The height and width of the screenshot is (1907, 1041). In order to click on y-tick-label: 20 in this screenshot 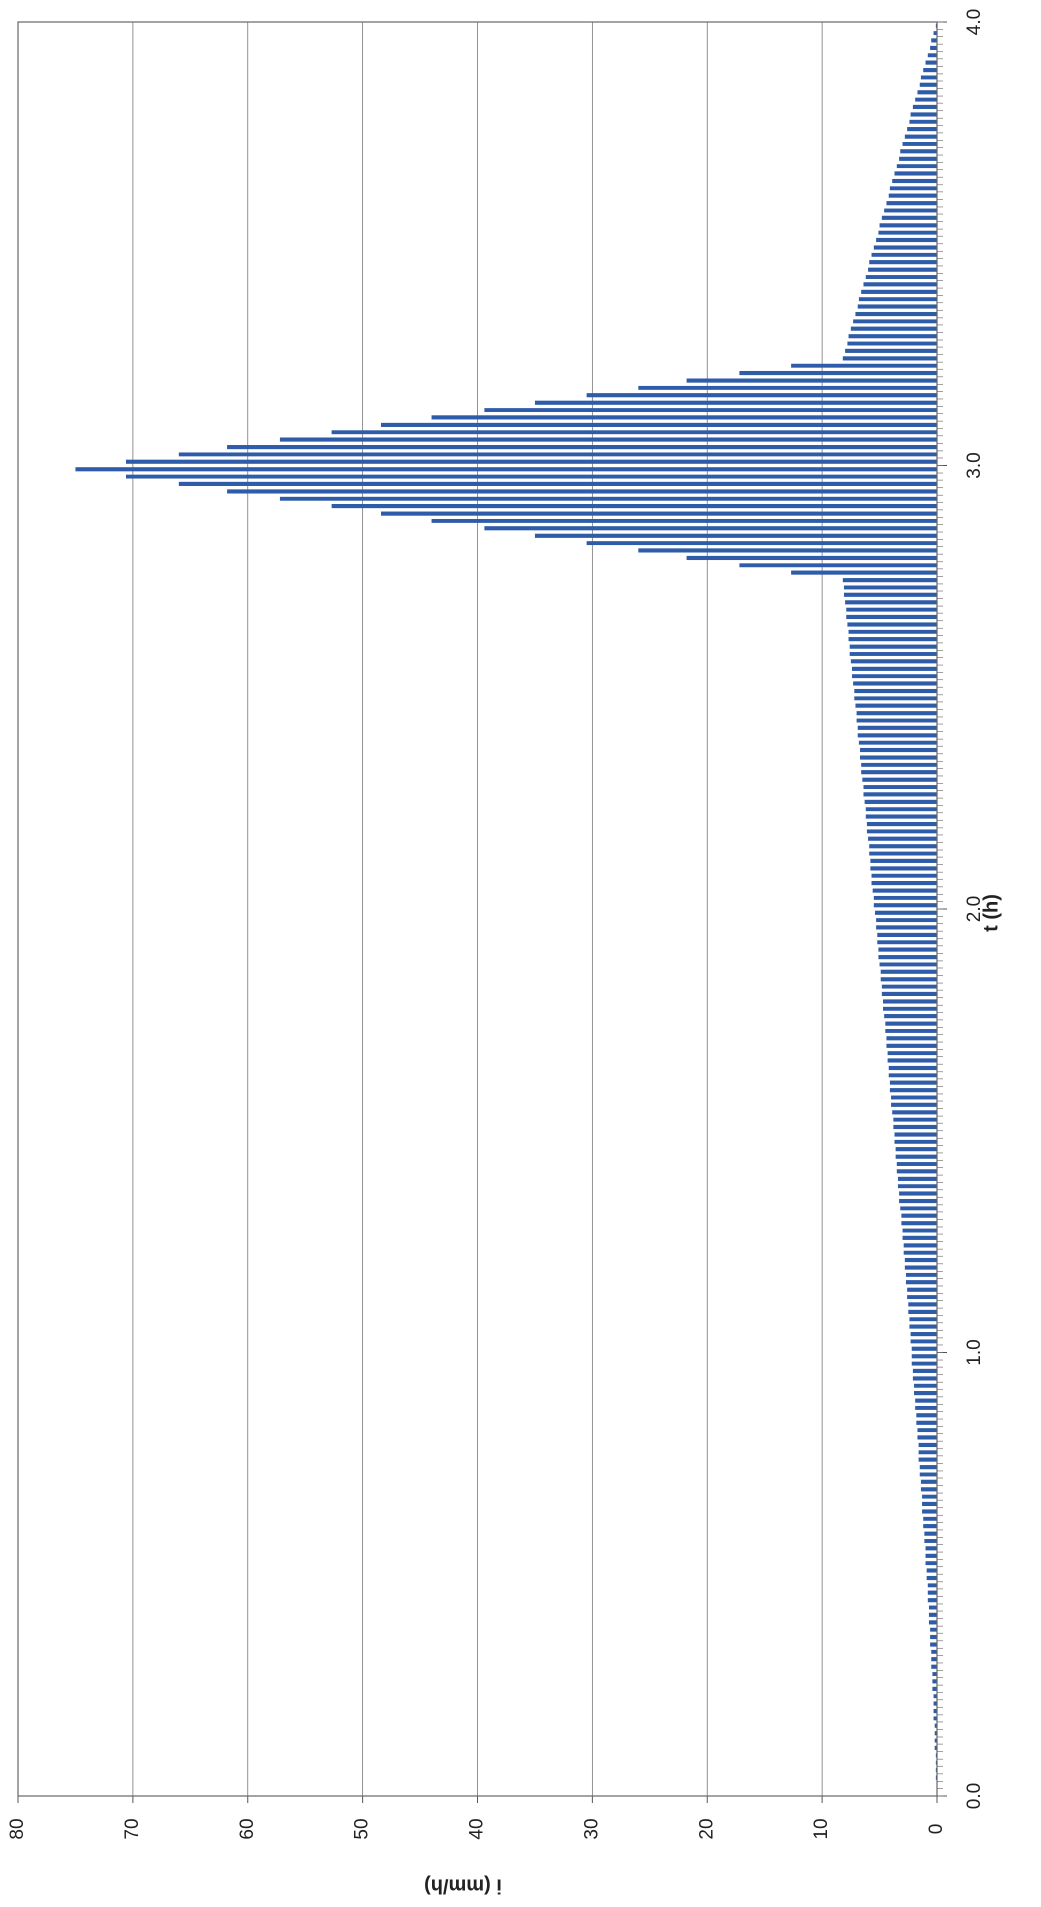, I will do `click(706, 1828)`.